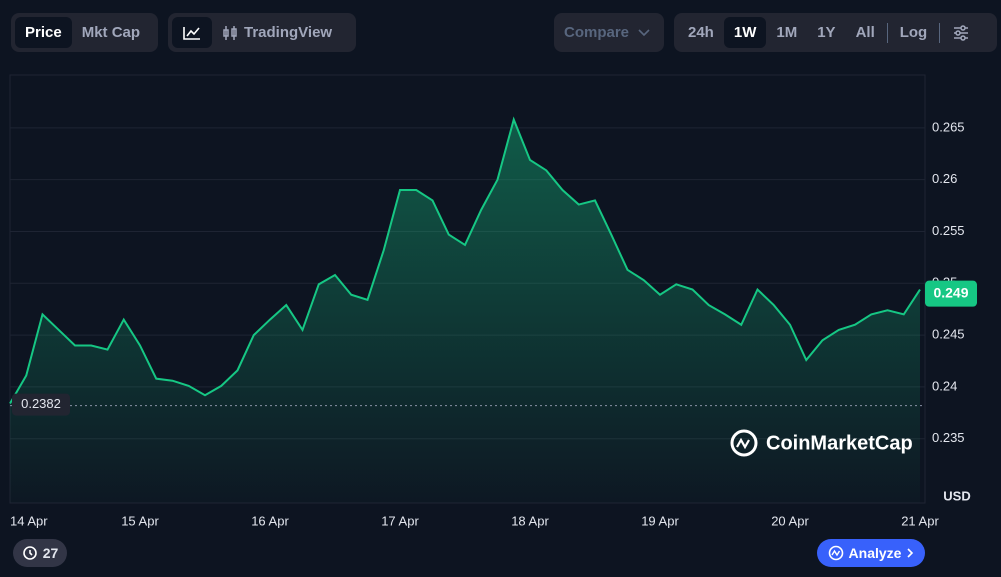 The width and height of the screenshot is (1001, 577). I want to click on y-tick-label: 0.26, so click(944, 178).